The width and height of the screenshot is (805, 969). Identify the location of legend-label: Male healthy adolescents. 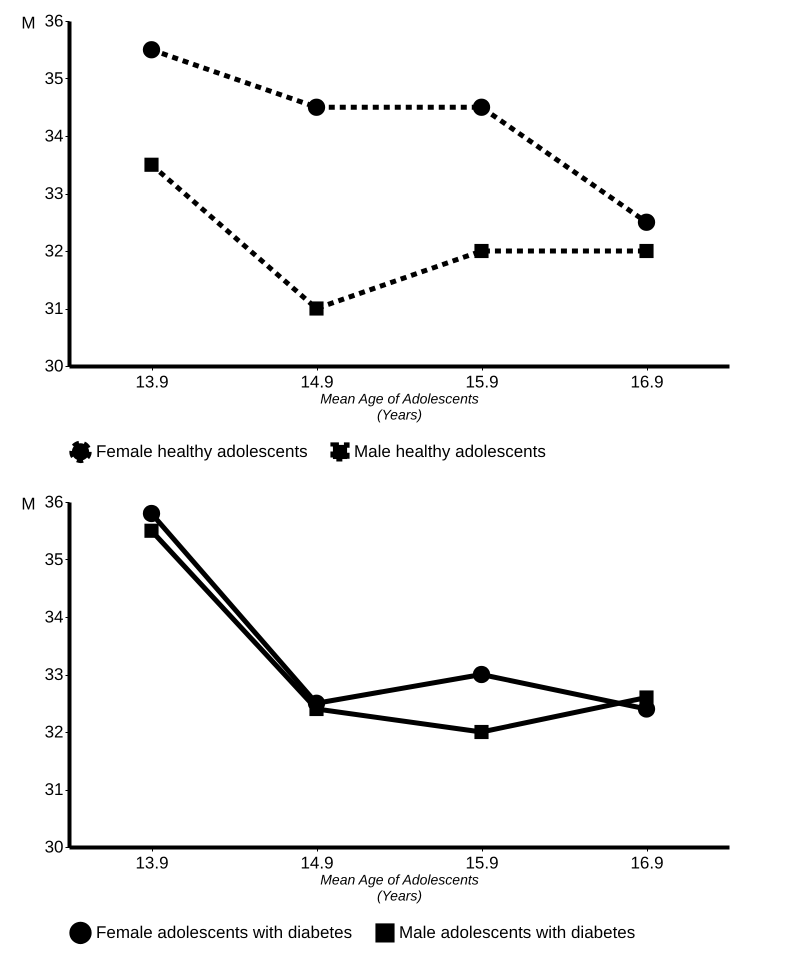
(450, 451).